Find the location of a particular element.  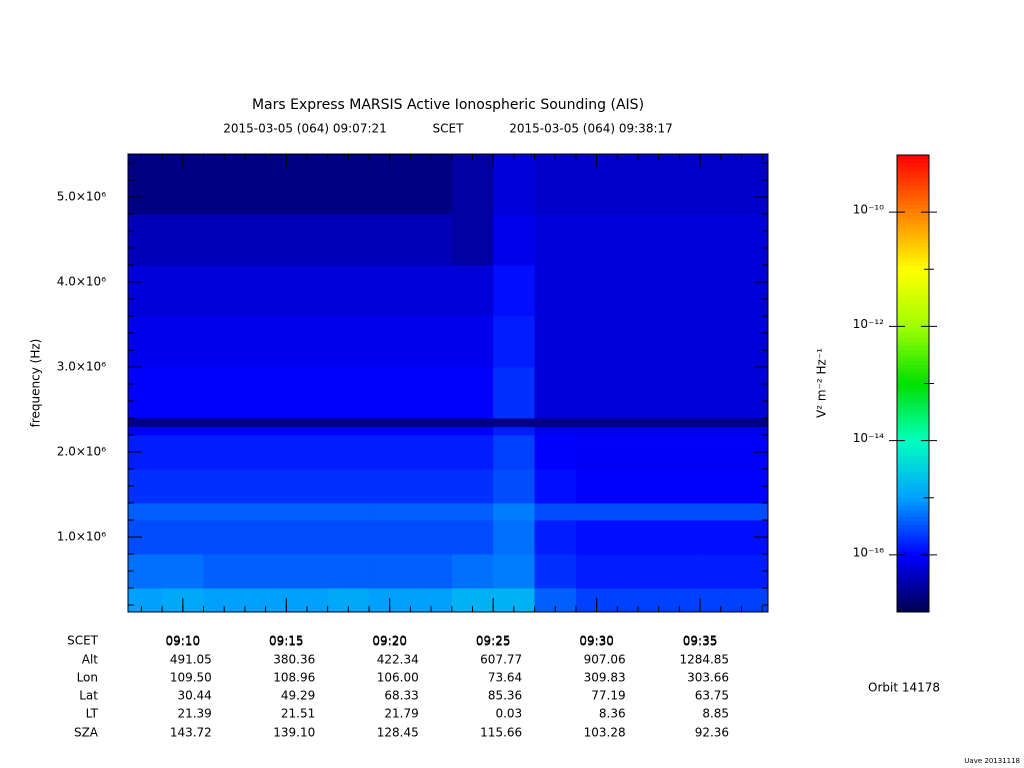

x-tick-label: 09:20 is located at coordinates (389, 642).